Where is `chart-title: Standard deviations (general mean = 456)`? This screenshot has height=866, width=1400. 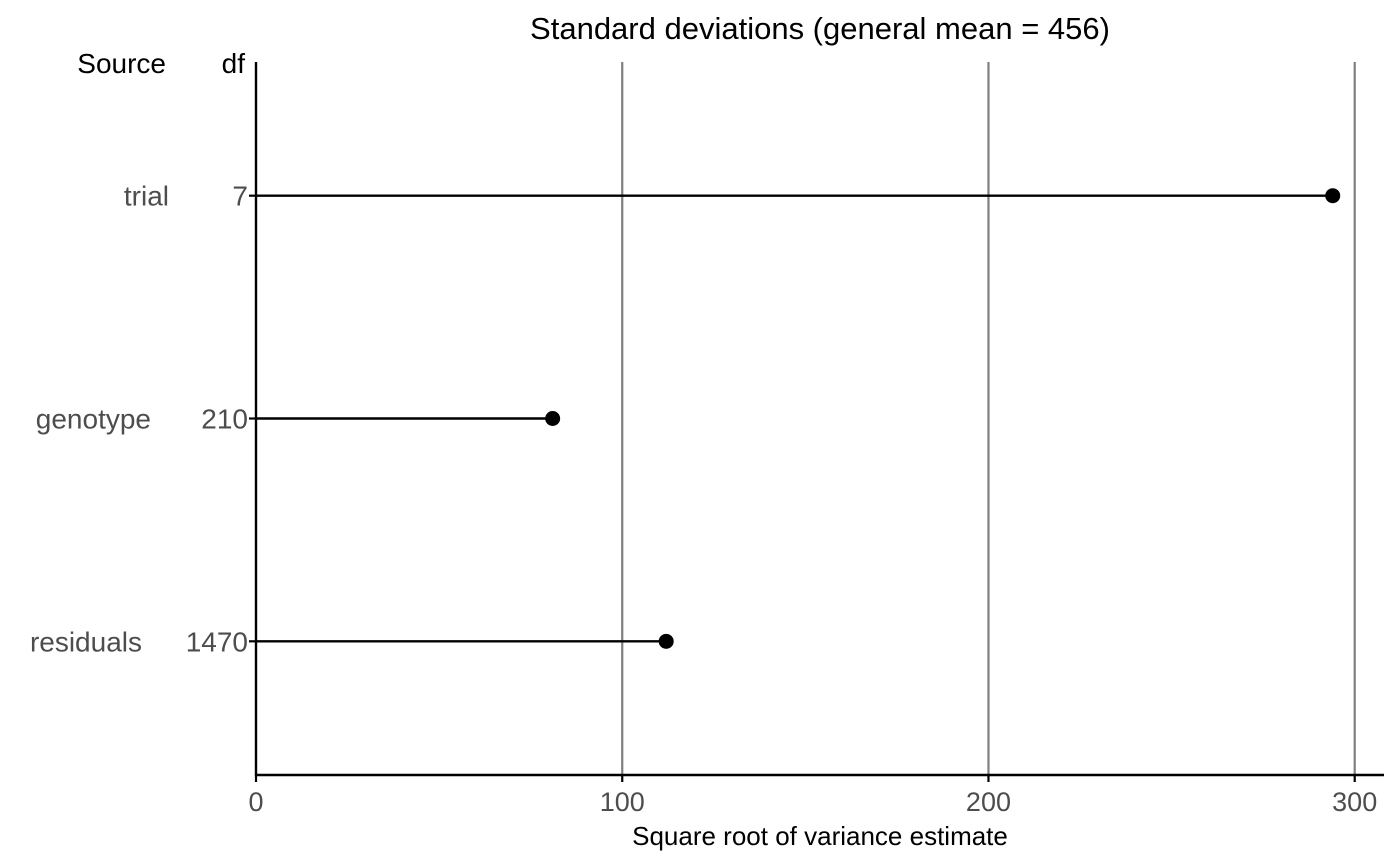
chart-title: Standard deviations (general mean = 456) is located at coordinates (820, 28).